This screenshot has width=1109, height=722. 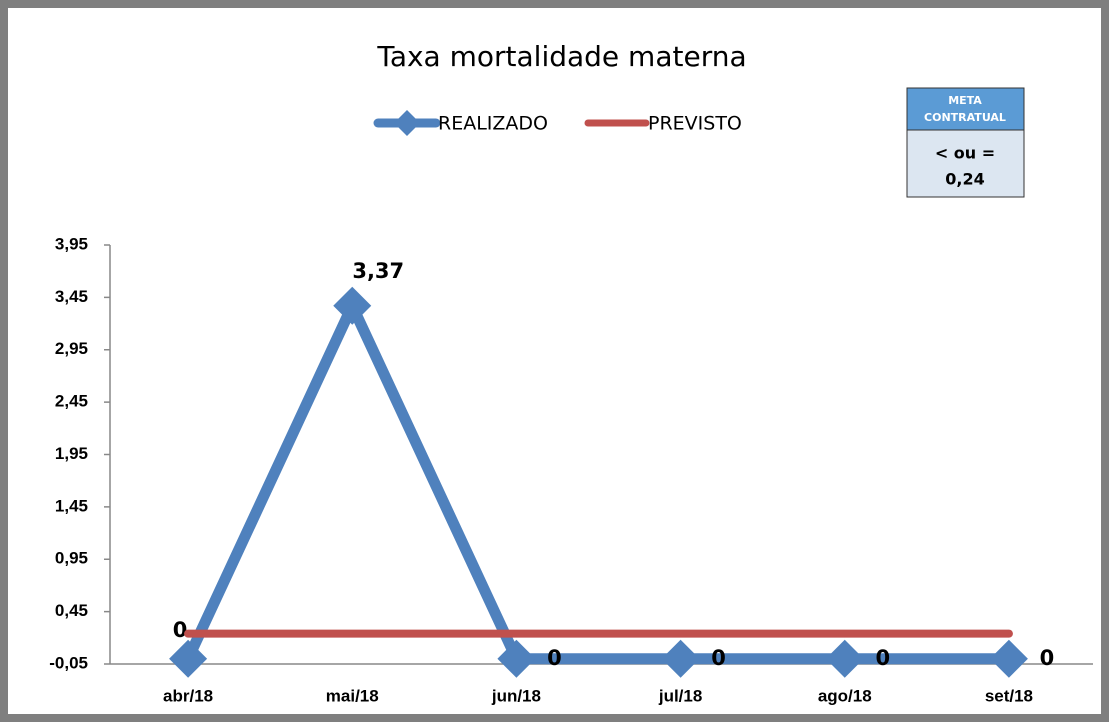 What do you see at coordinates (188, 695) in the screenshot?
I see `x-tick-label: abr/18` at bounding box center [188, 695].